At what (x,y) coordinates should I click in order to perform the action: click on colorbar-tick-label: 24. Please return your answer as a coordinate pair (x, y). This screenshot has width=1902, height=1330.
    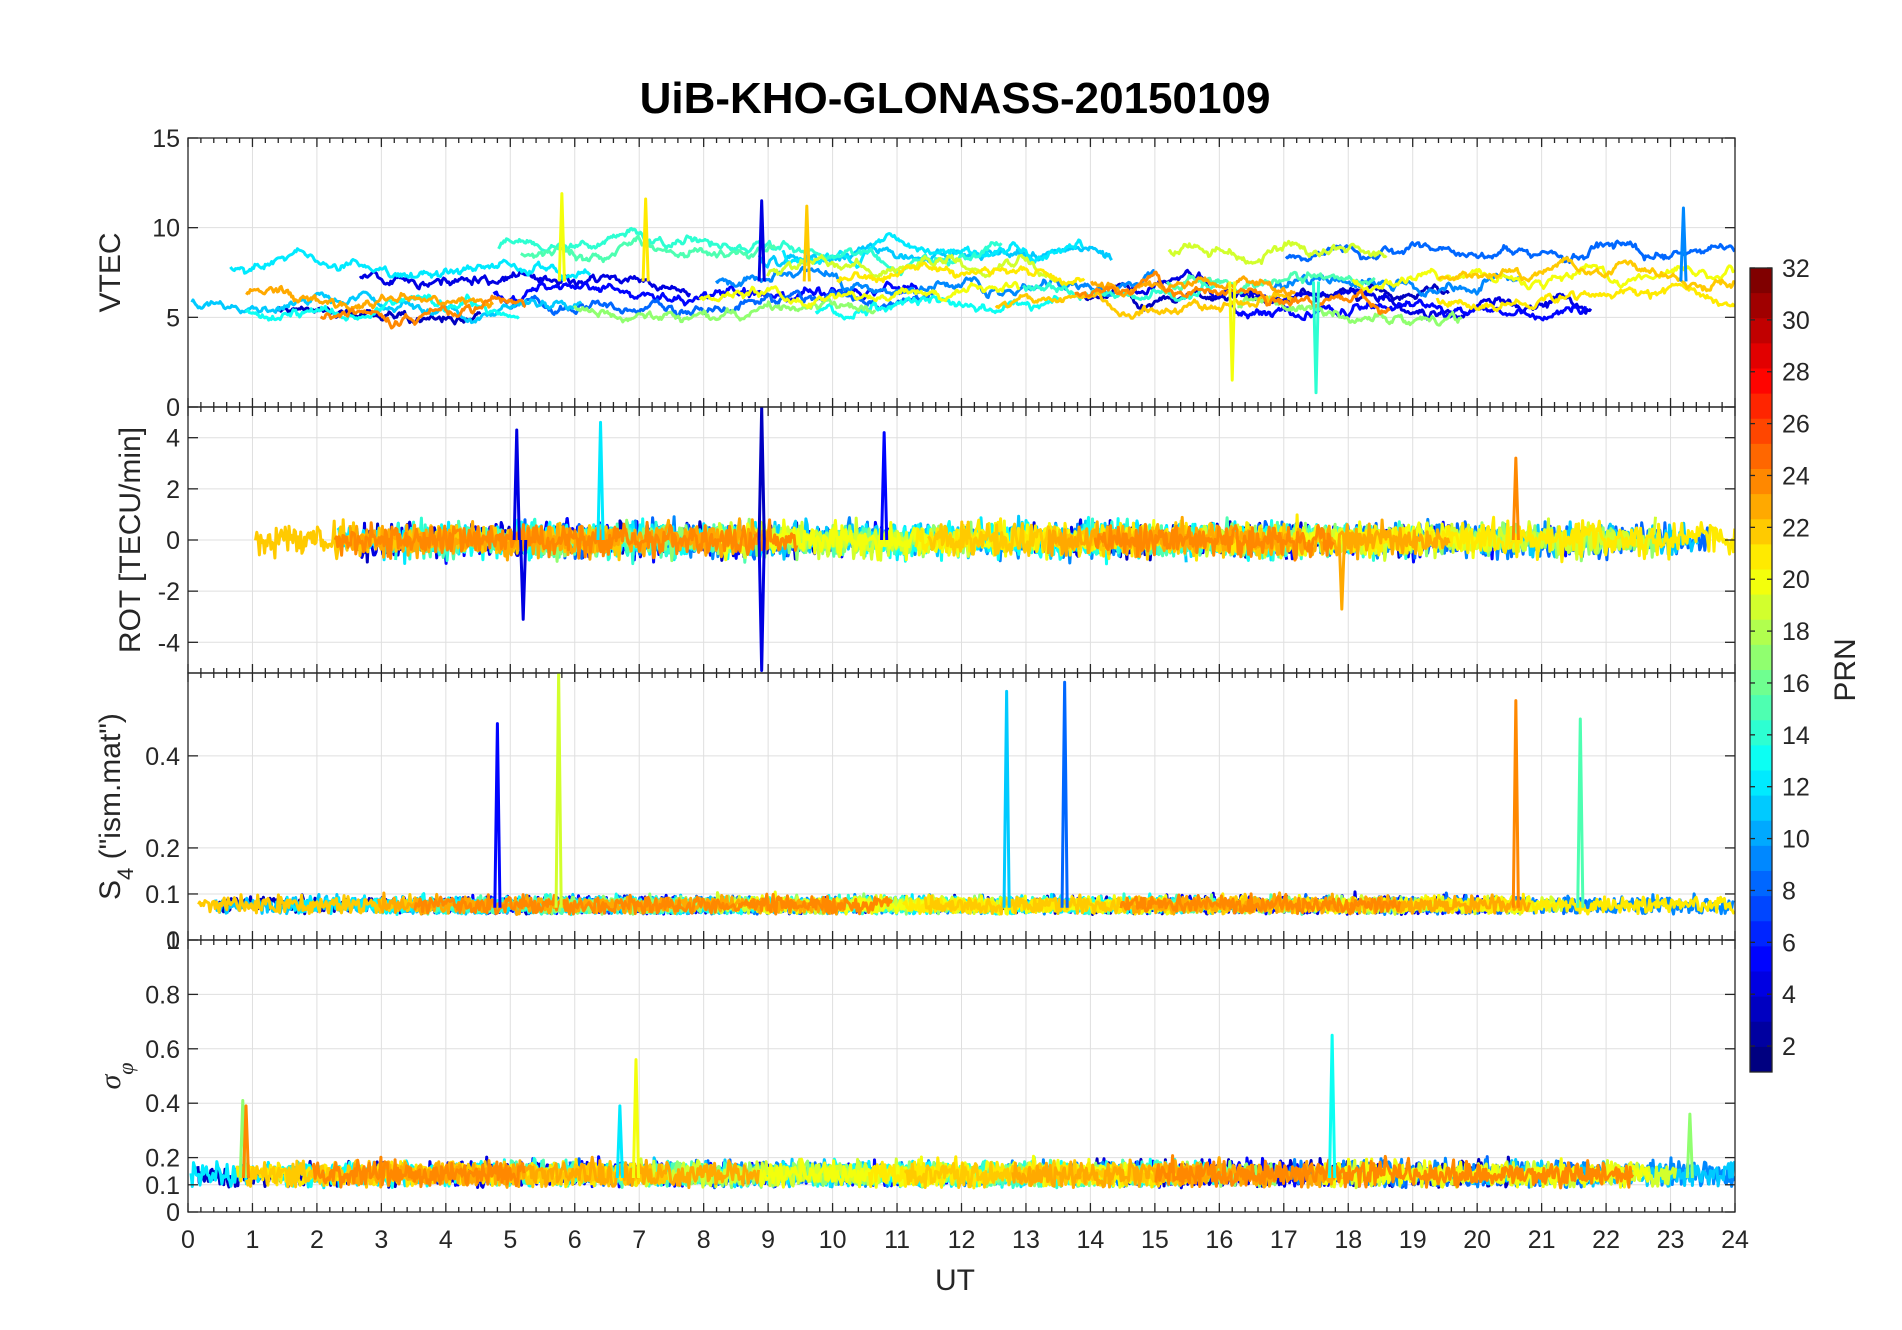
    Looking at the image, I should click on (1796, 476).